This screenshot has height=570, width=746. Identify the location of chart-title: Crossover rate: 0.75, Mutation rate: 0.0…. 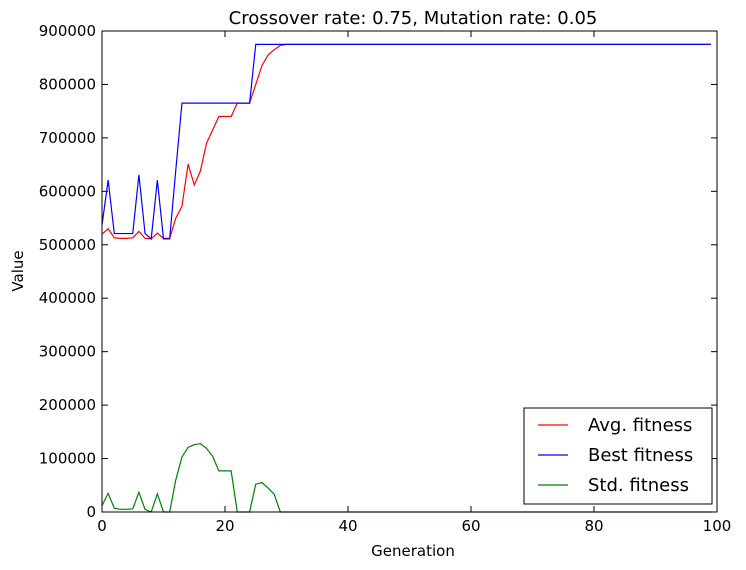
(413, 18).